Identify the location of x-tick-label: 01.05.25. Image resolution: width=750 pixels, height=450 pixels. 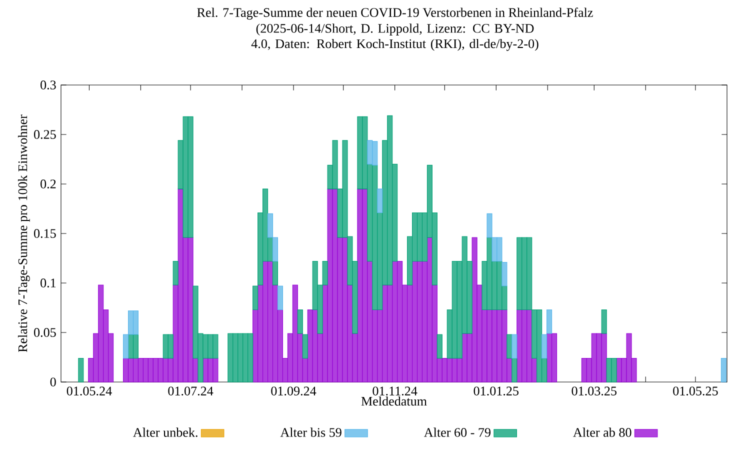
(695, 391).